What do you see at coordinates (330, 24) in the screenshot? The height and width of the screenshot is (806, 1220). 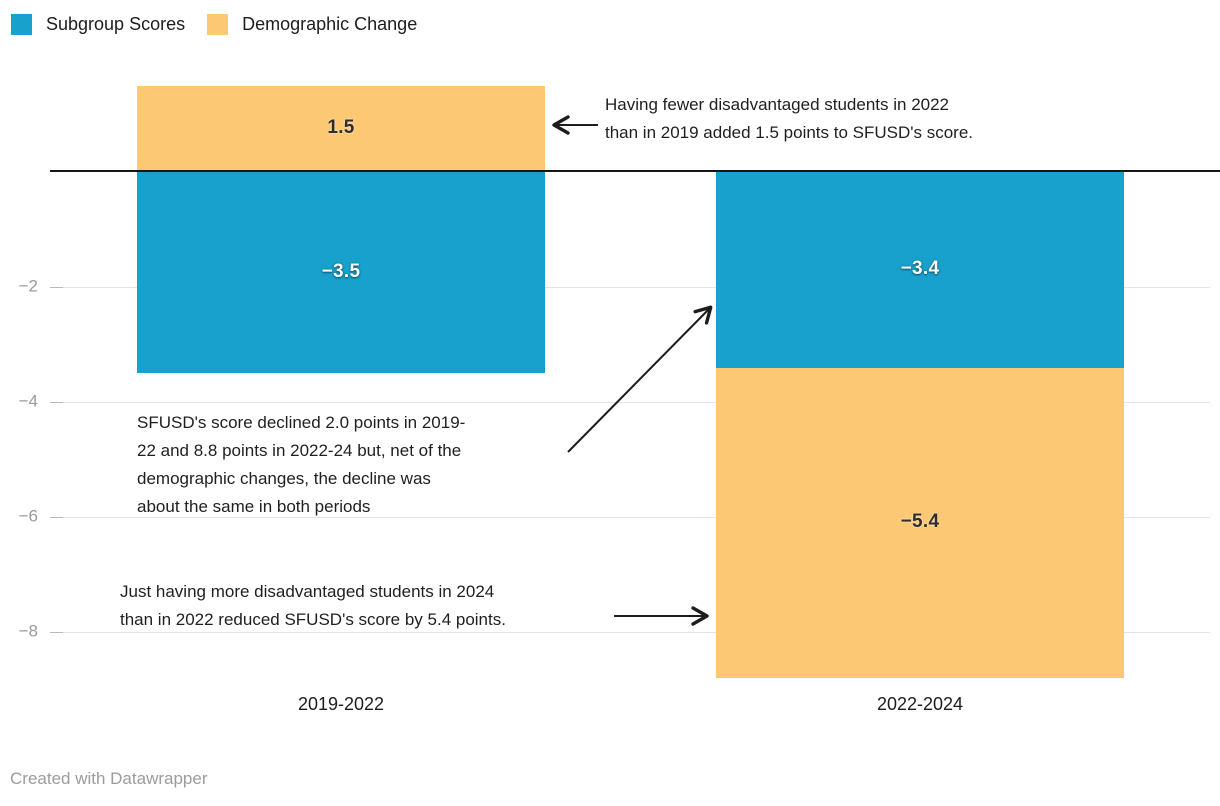 I see `legend-label-demographic-change: Demographic Change` at bounding box center [330, 24].